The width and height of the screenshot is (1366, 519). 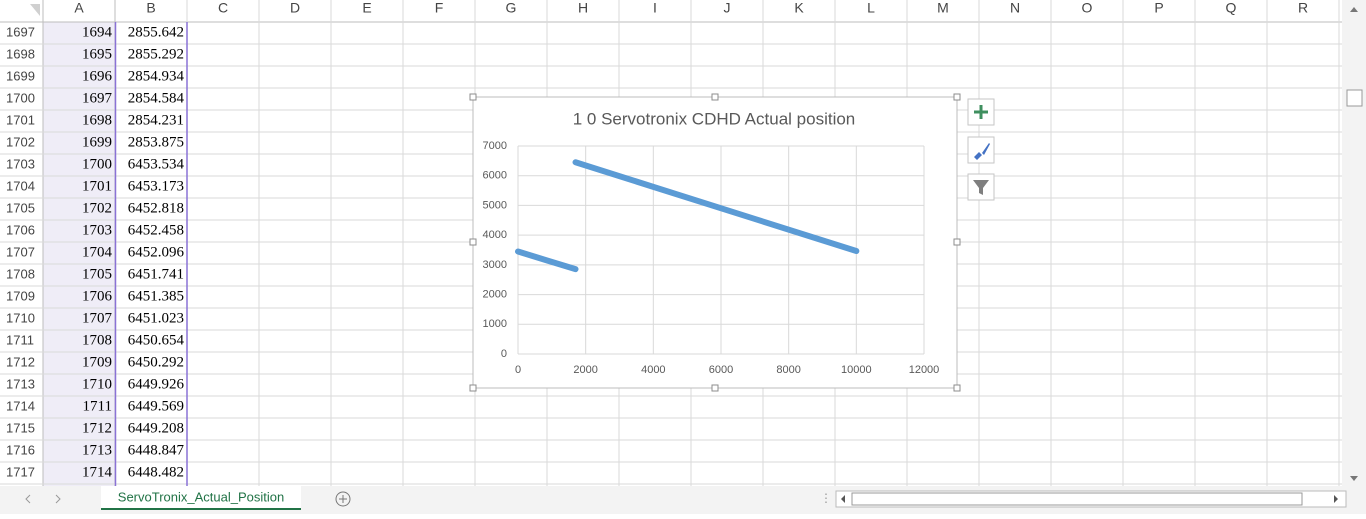 What do you see at coordinates (156, 318) in the screenshot?
I see `cell: 6451.023` at bounding box center [156, 318].